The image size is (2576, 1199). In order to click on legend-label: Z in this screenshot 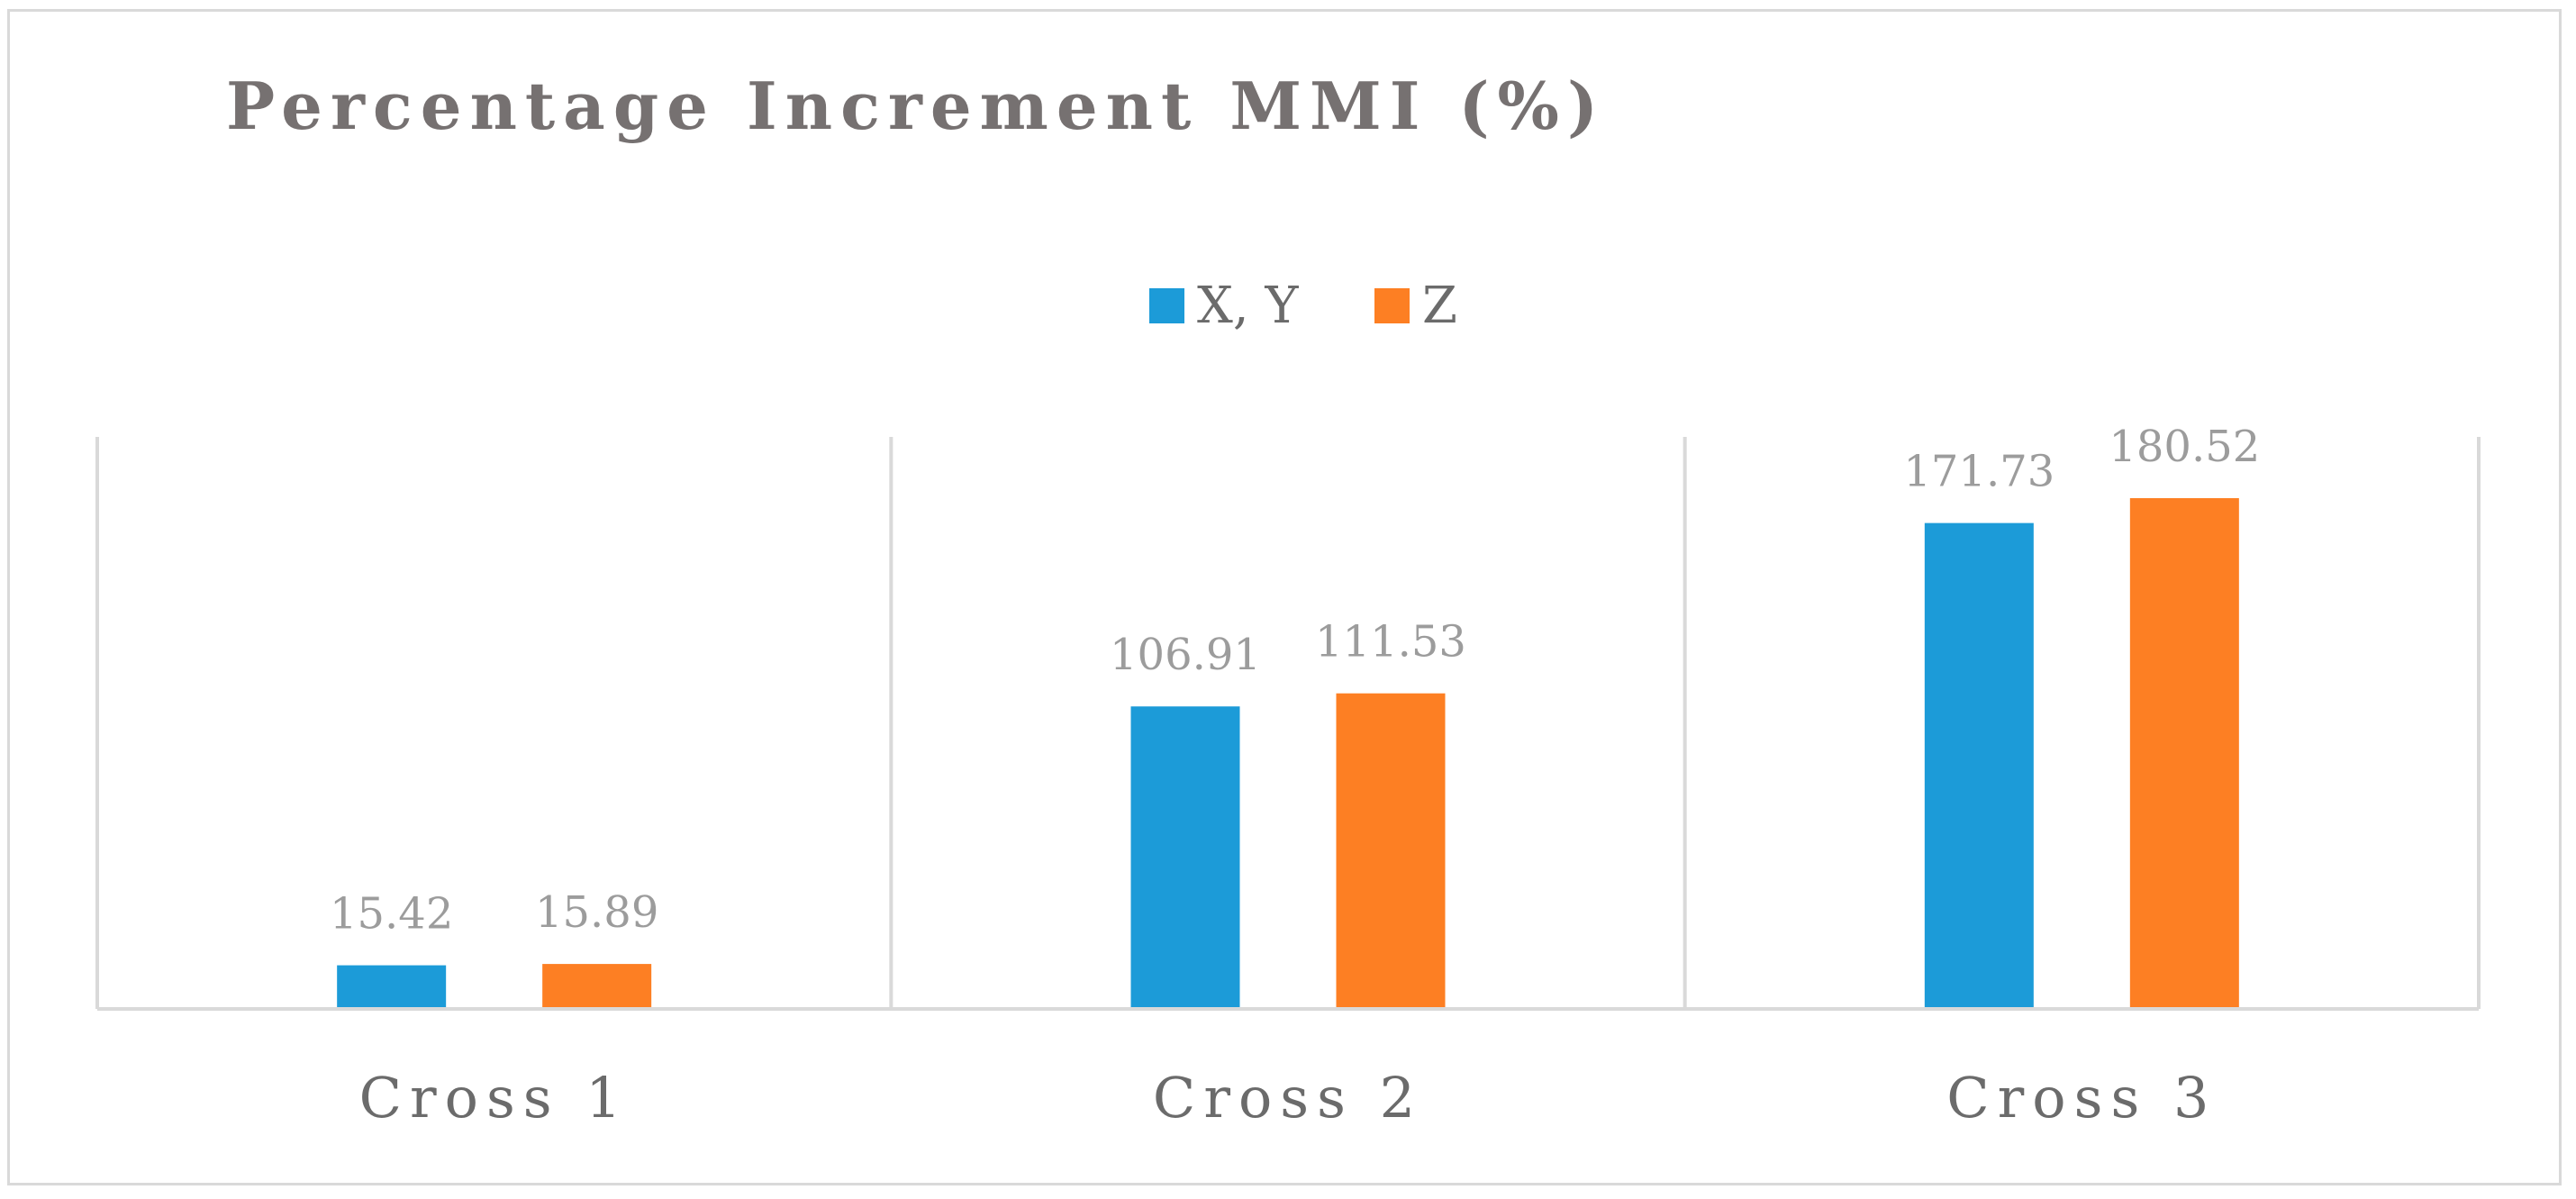, I will do `click(1439, 306)`.